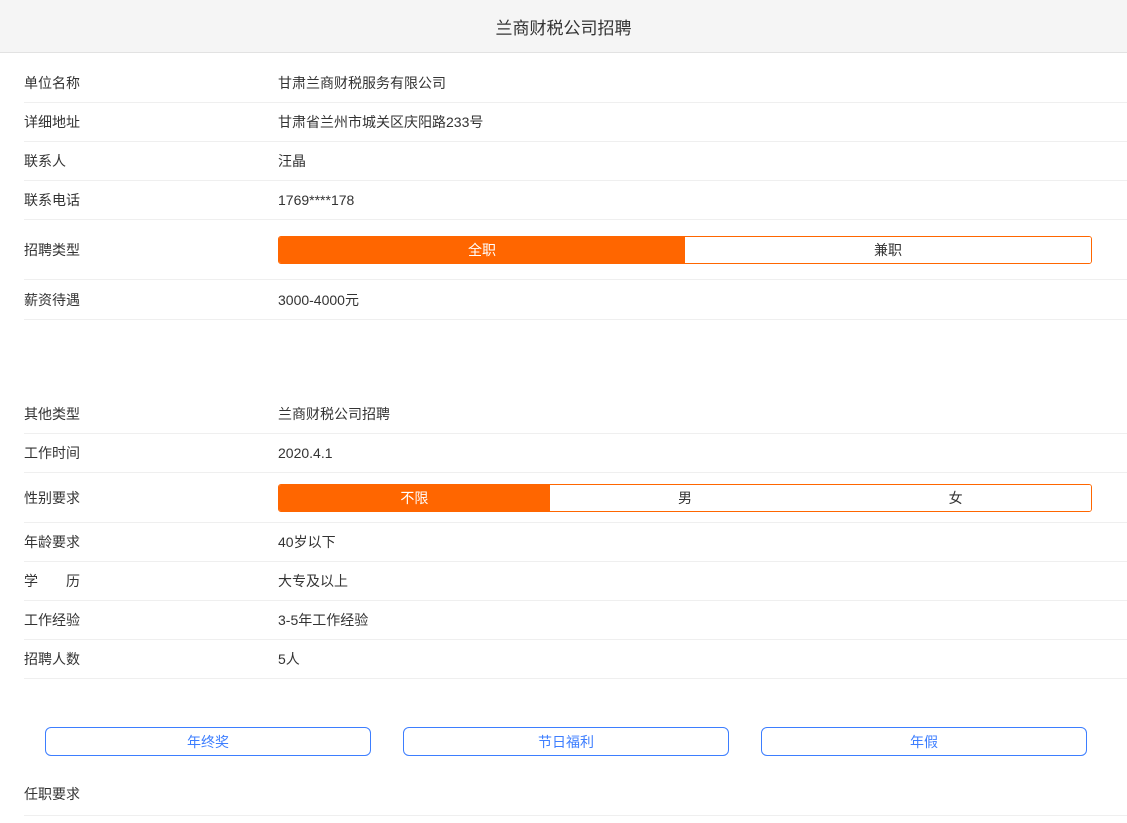  I want to click on work-time-label: 工作时间, so click(52, 453).